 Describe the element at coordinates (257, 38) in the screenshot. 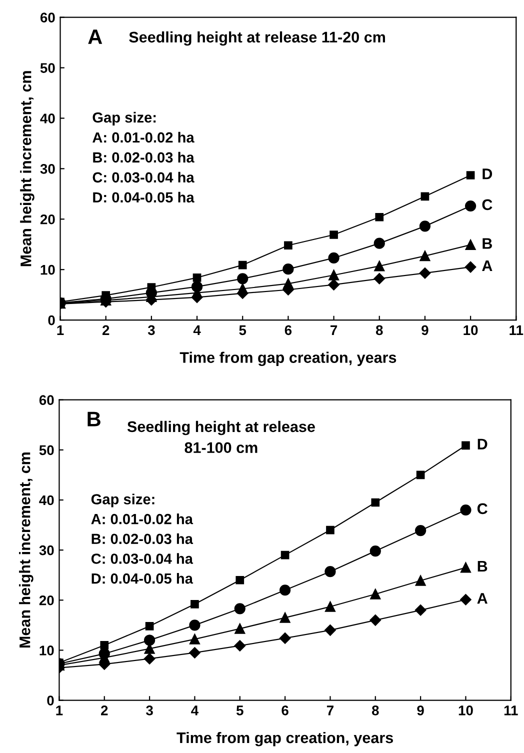

I see `text: Seedling height at release 11-20 cm` at that location.